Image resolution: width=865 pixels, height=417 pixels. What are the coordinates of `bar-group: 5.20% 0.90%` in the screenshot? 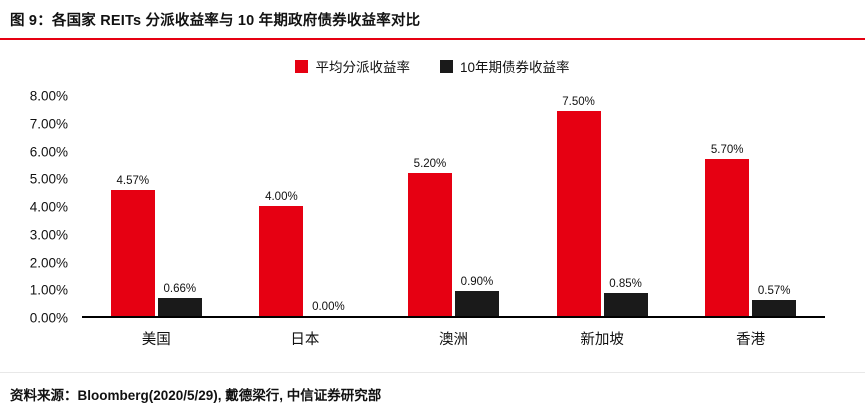 It's located at (453, 206).